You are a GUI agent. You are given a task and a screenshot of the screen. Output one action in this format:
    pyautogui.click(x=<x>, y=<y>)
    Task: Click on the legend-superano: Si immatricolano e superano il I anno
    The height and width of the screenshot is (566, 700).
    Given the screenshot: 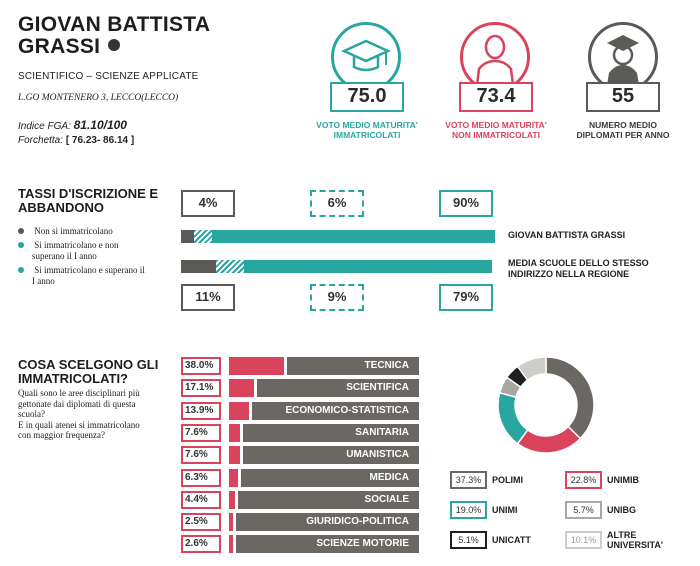 What is the action you would take?
    pyautogui.click(x=83, y=276)
    